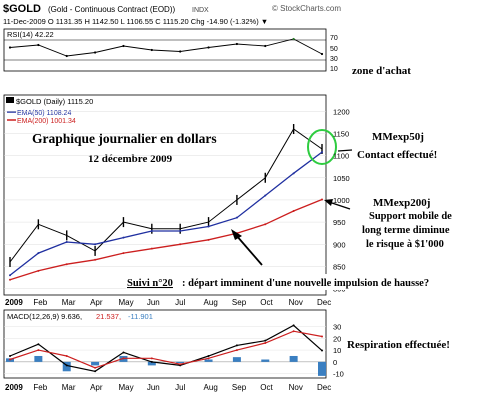 Image resolution: width=479 pixels, height=402 pixels. I want to click on ema200-point-Nov, so click(293, 211).